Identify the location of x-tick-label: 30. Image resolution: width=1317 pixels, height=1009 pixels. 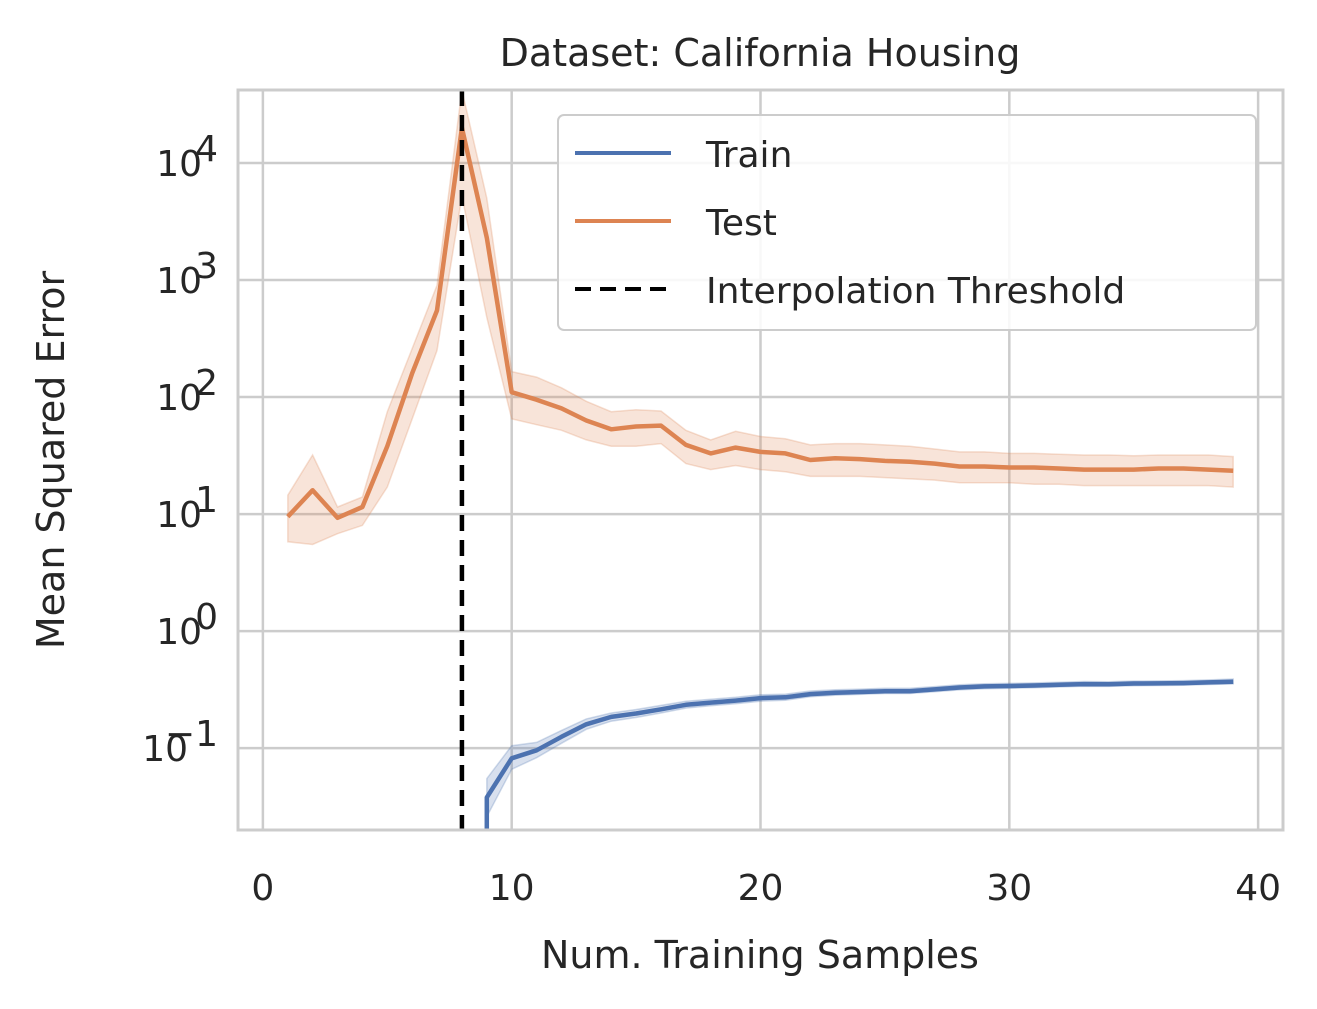
(1009, 888).